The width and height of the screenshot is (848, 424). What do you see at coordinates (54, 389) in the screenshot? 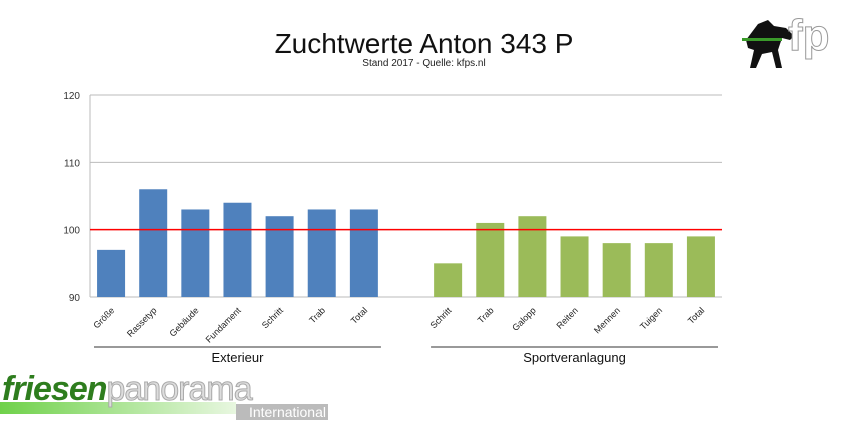
I see `logo-text-friesen: friesen` at bounding box center [54, 389].